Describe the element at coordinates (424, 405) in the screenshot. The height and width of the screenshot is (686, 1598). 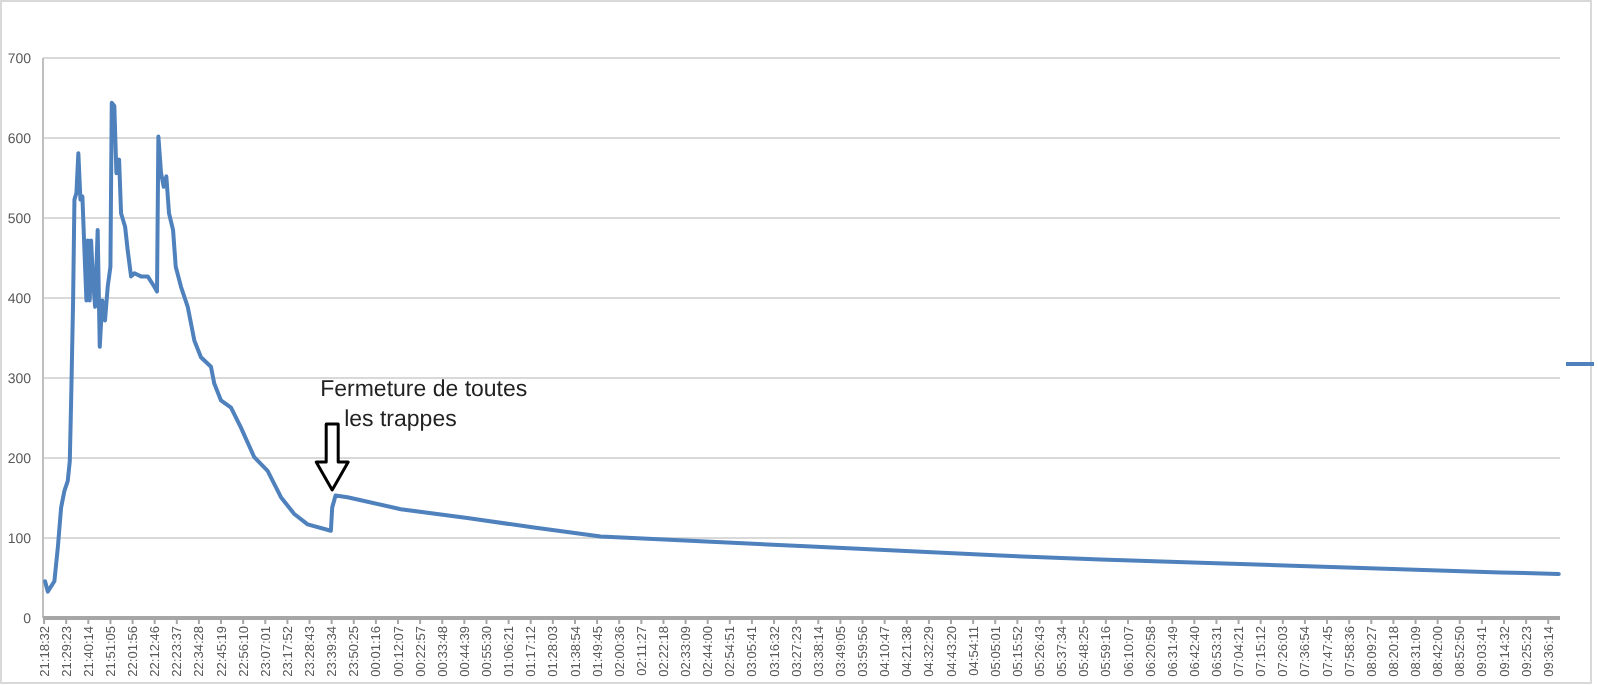
I see `annotation: Fermeture de toutes les trappes` at that location.